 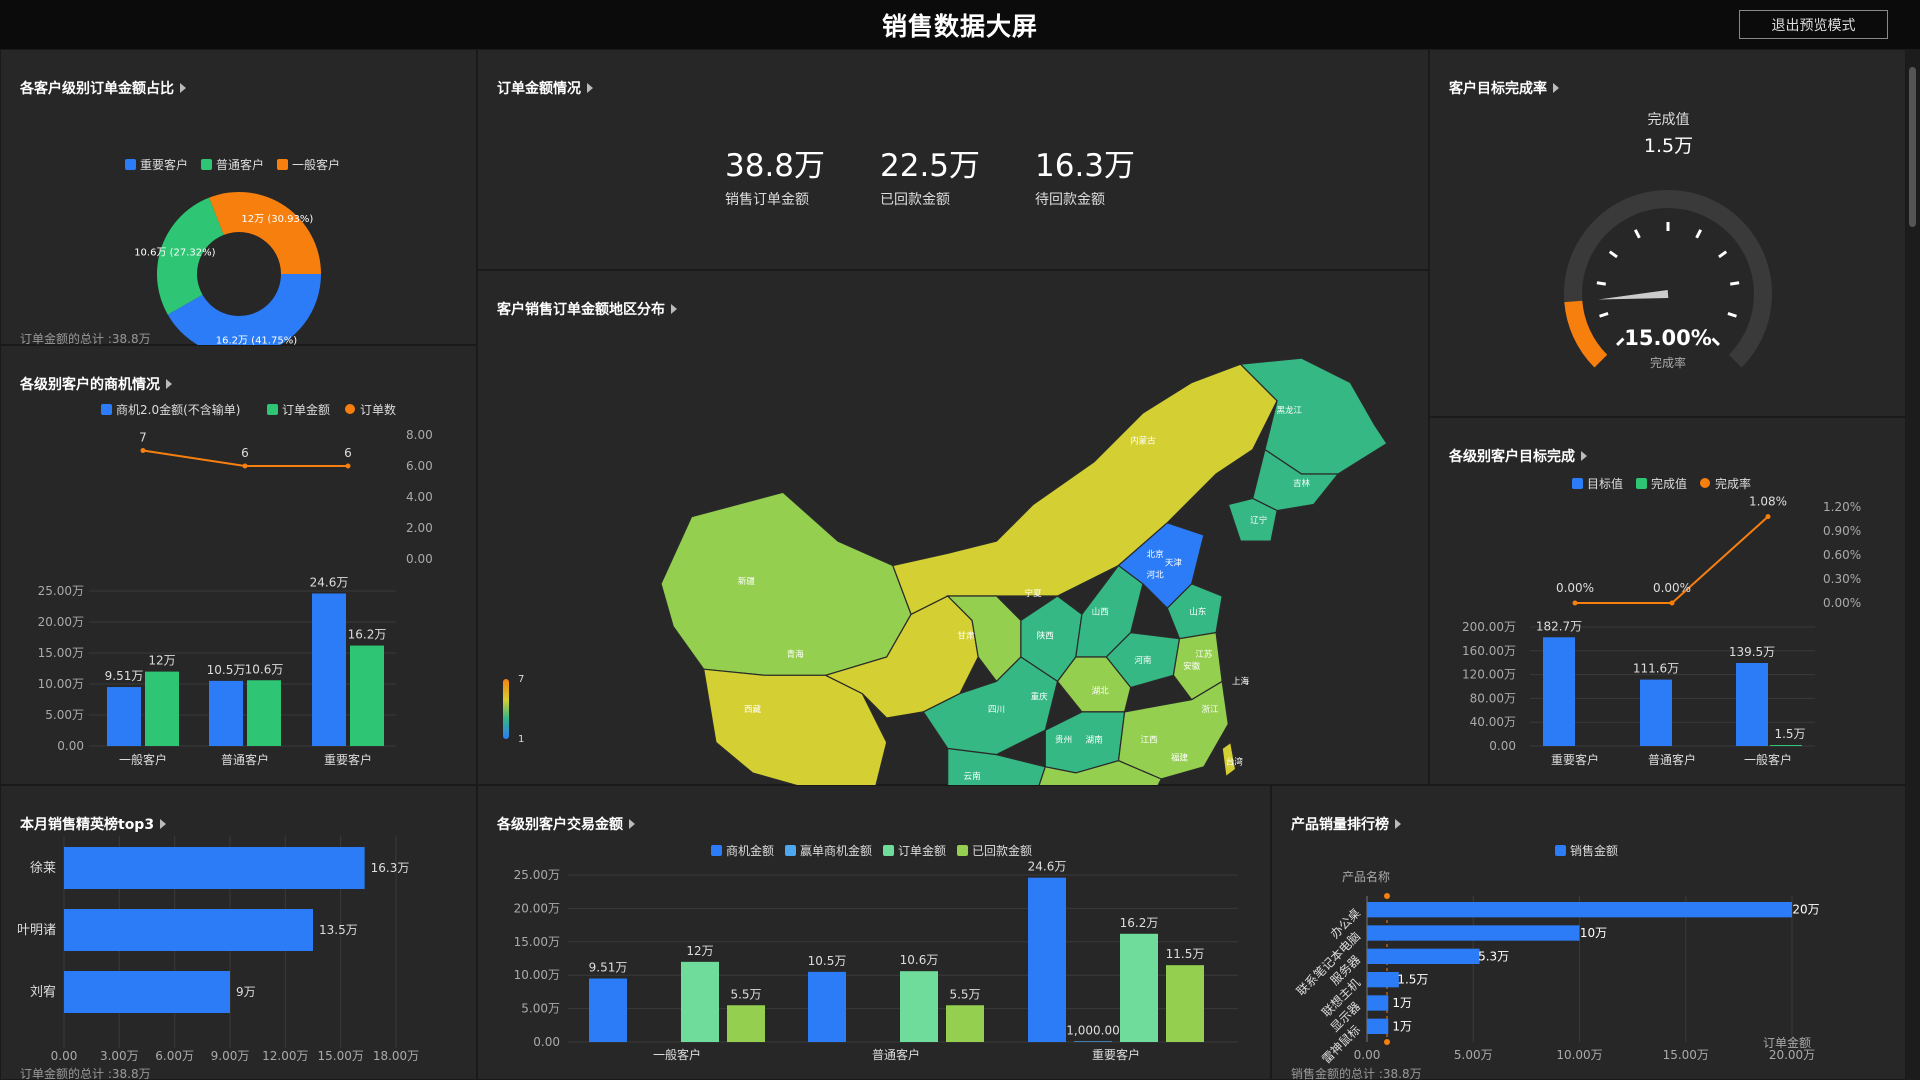 I want to click on legend-label: 赢单商机金额, so click(x=836, y=850).